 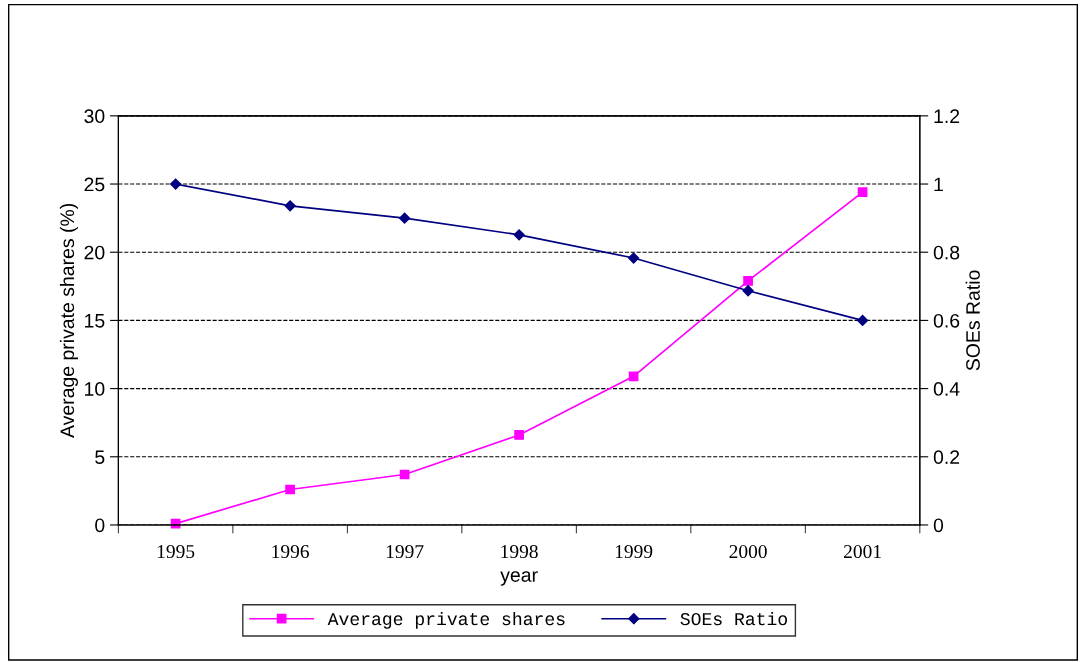 What do you see at coordinates (862, 551) in the screenshot?
I see `x-tick-label: 2001` at bounding box center [862, 551].